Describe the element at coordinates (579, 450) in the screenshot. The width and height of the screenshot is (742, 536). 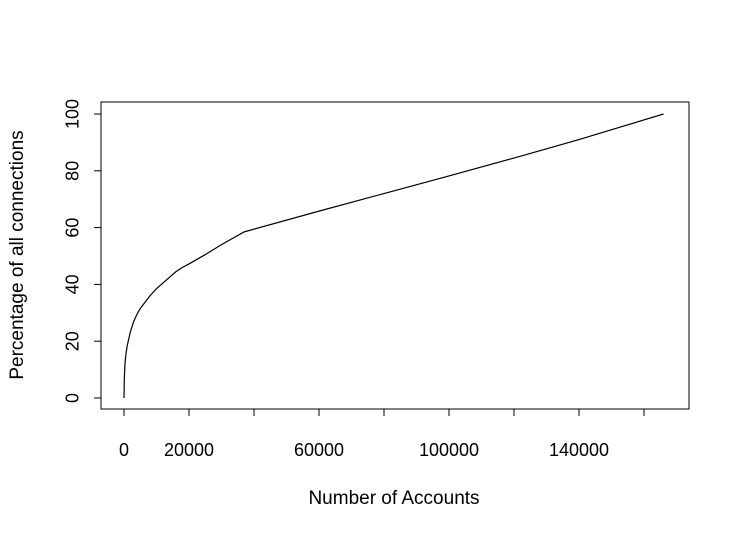
I see `x-tick-label: 140000` at that location.